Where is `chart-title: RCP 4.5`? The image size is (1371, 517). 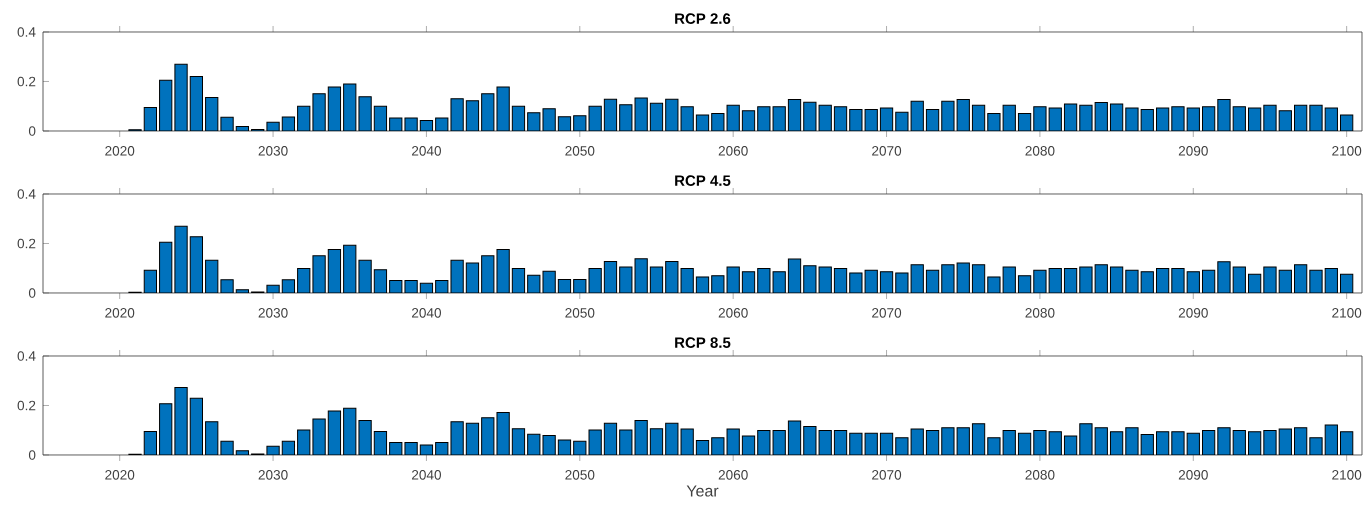
chart-title: RCP 4.5 is located at coordinates (703, 180).